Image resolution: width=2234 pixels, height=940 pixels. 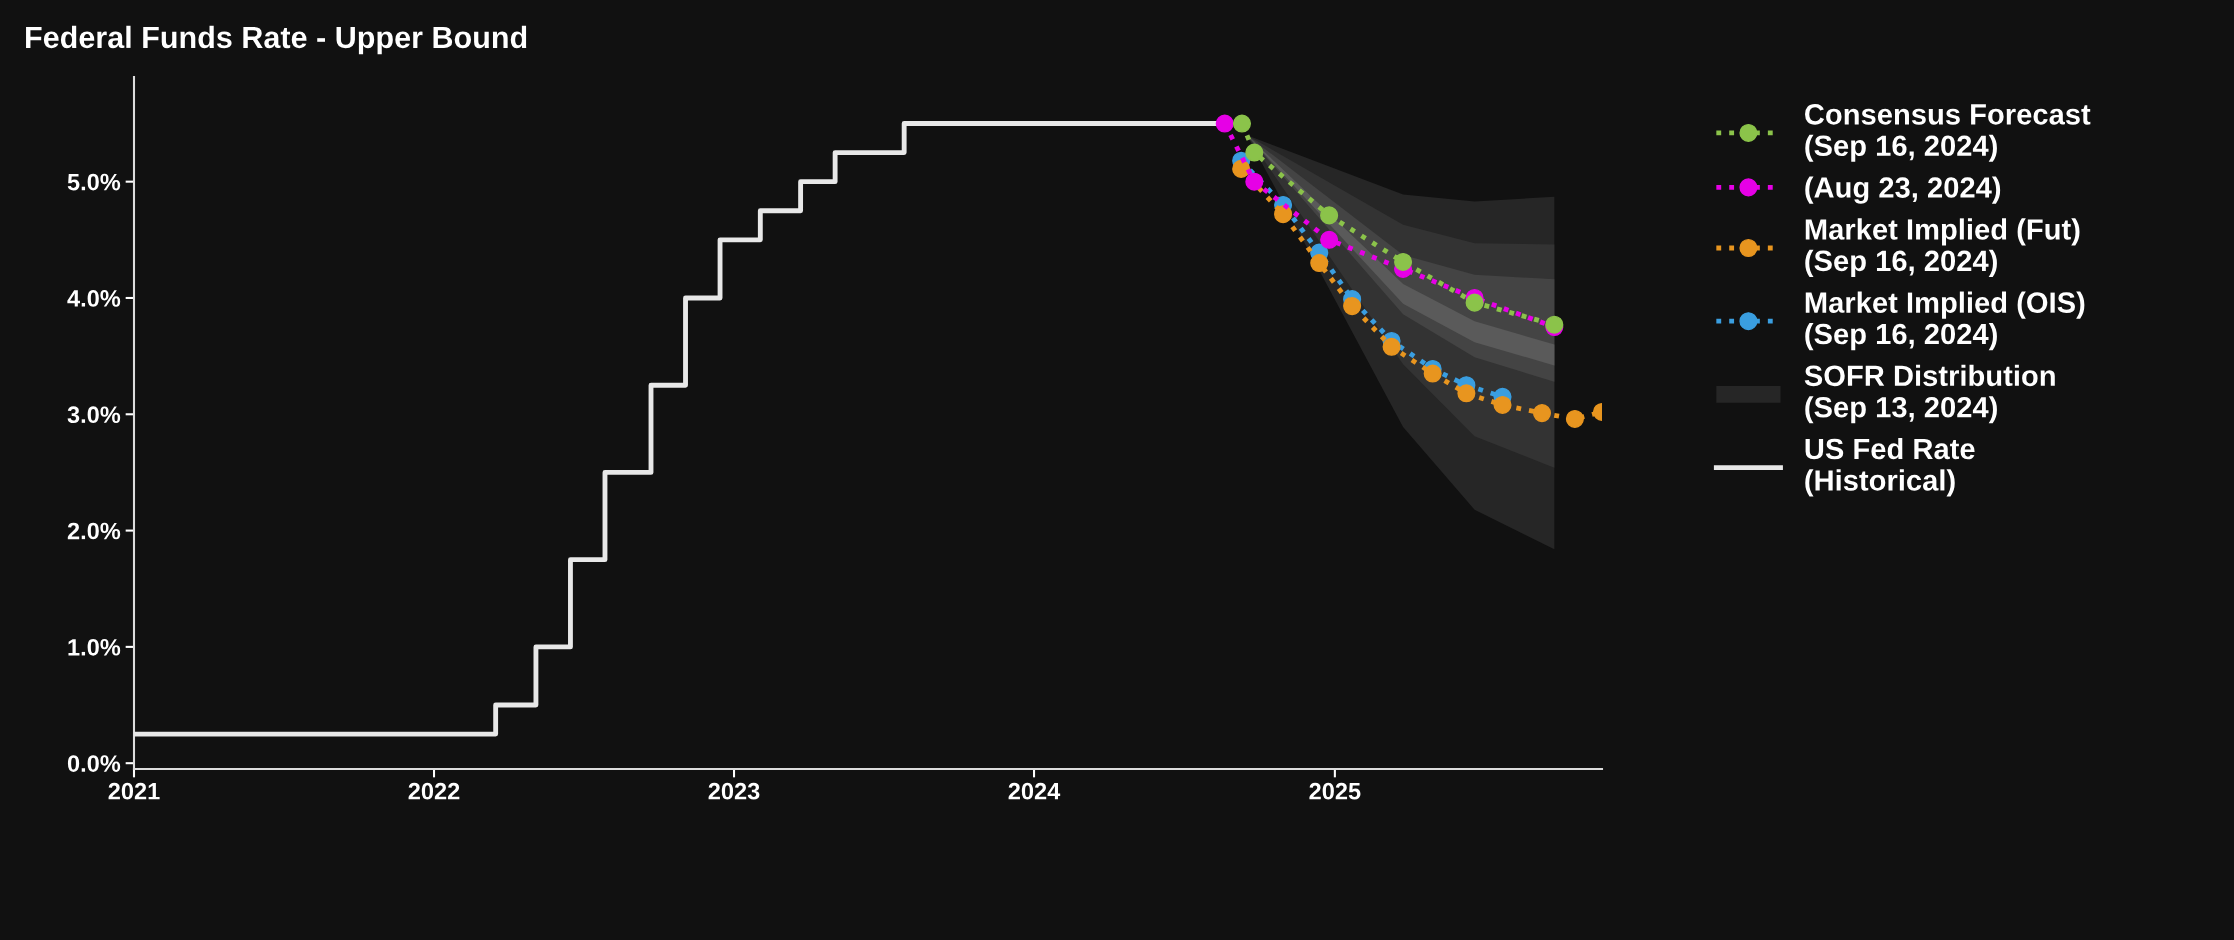 I want to click on legend-label: Consensus Forecast (Sep 16, 2024), so click(x=1948, y=133).